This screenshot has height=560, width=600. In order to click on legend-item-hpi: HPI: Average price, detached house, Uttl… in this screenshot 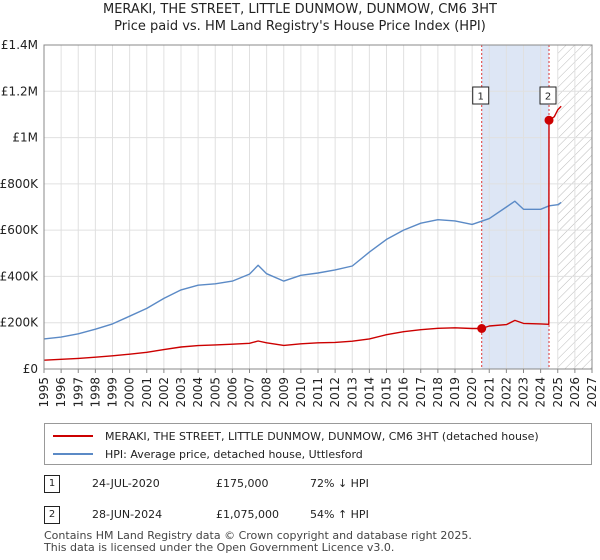, I will do `click(208, 454)`.